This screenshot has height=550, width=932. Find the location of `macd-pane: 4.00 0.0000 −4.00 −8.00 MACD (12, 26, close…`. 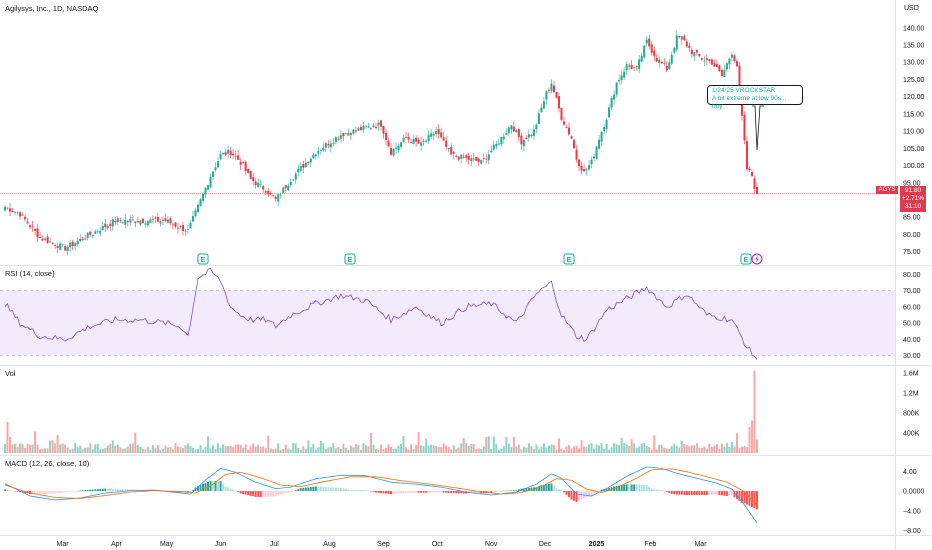

macd-pane: 4.00 0.0000 −4.00 −8.00 MACD (12, 26, close… is located at coordinates (464, 497).